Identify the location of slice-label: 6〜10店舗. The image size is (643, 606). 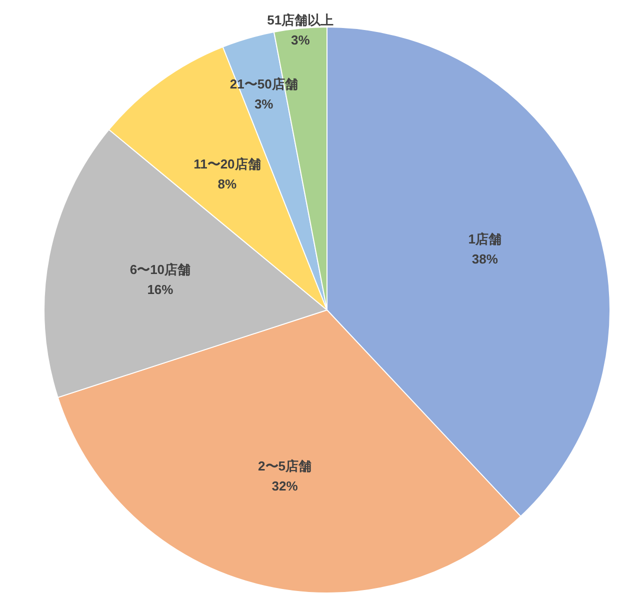
(160, 270).